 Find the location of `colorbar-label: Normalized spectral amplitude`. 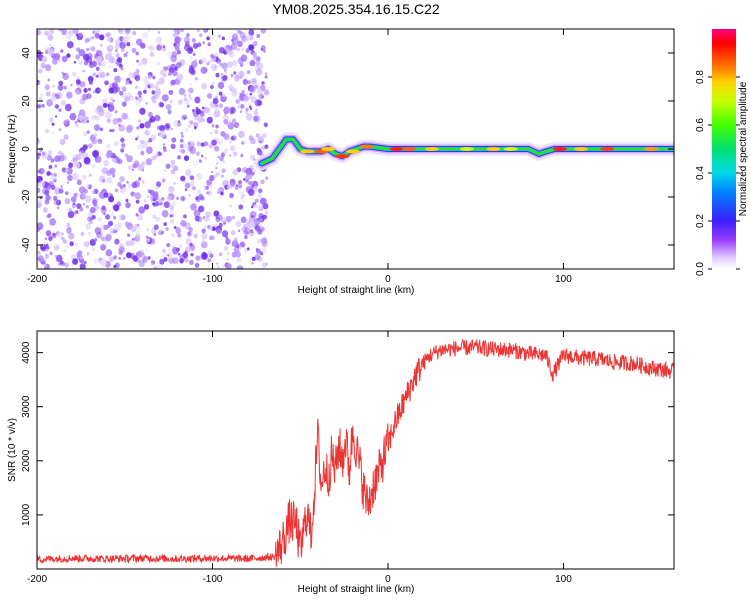

colorbar-label: Normalized spectral amplitude is located at coordinates (743, 148).